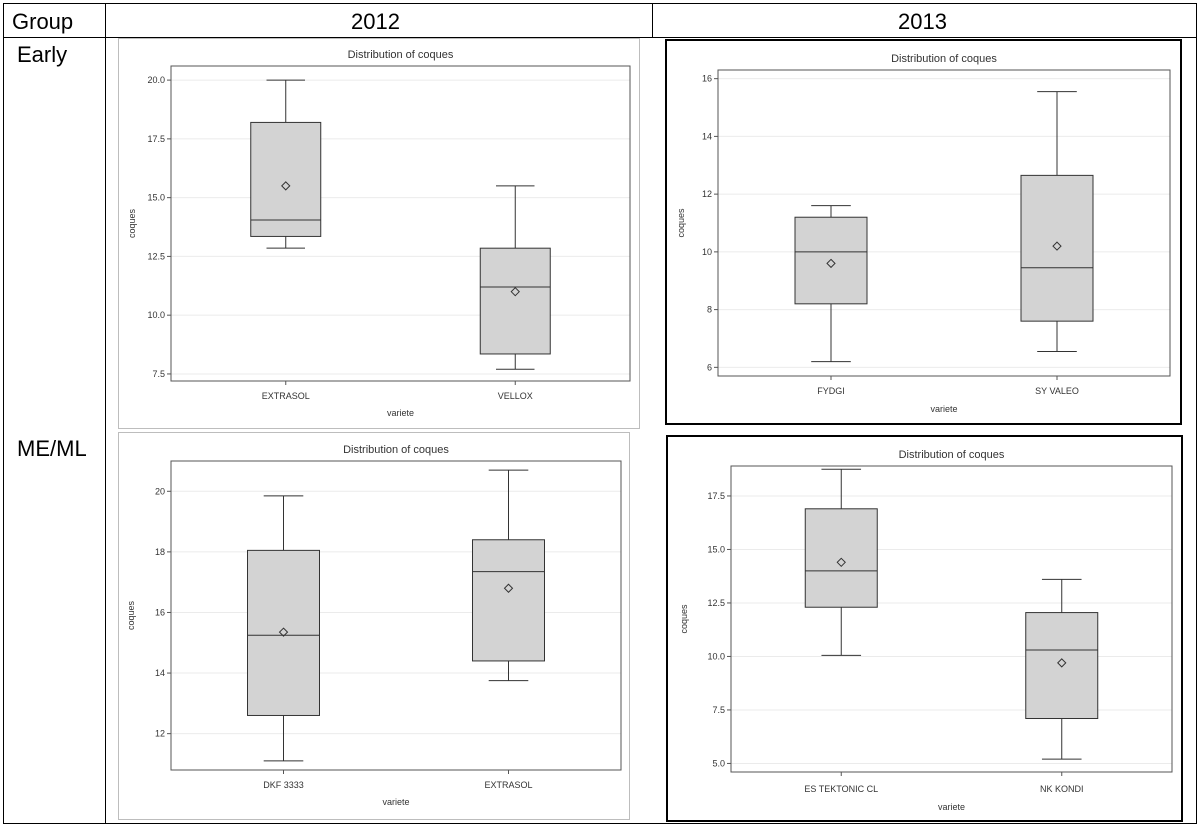  I want to click on y-tick-label: 20.0, so click(156, 80).